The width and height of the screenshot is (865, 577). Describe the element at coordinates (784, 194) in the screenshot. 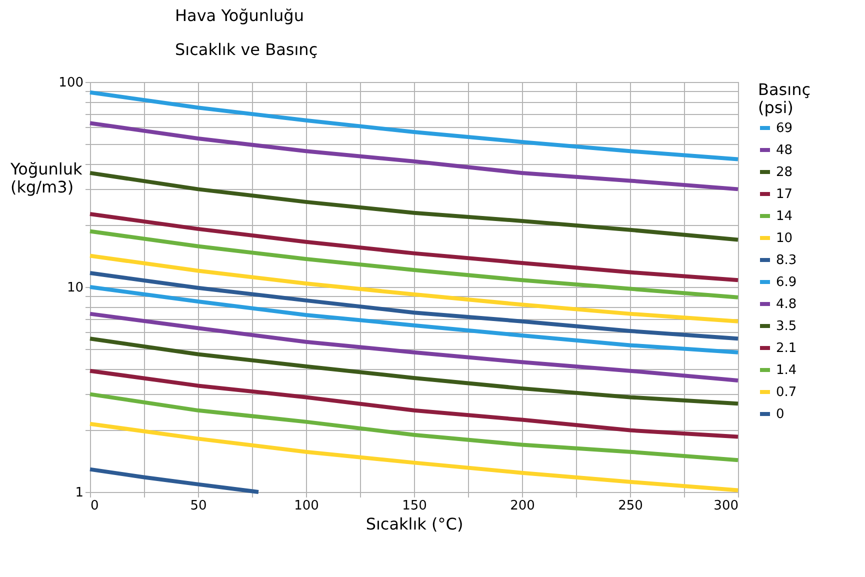

I see `legend-label: 17` at that location.